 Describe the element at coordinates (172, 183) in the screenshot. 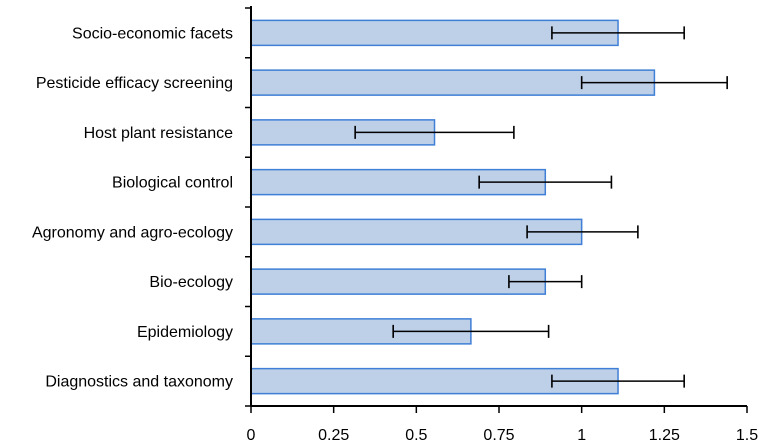

I see `category-label-biological-control: Biological control` at that location.